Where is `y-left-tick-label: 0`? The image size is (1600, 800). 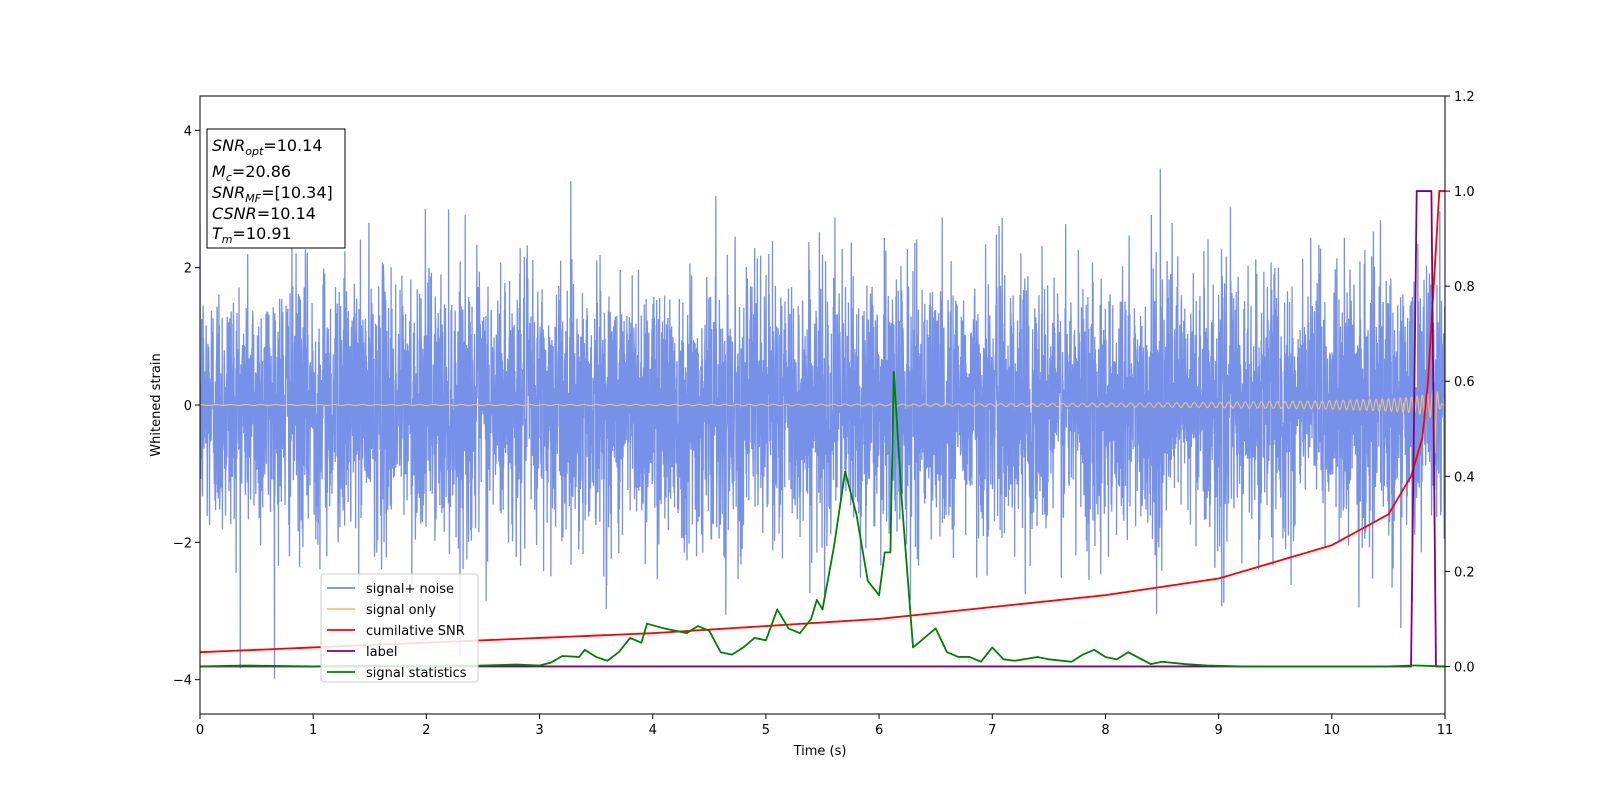
y-left-tick-label: 0 is located at coordinates (188, 406).